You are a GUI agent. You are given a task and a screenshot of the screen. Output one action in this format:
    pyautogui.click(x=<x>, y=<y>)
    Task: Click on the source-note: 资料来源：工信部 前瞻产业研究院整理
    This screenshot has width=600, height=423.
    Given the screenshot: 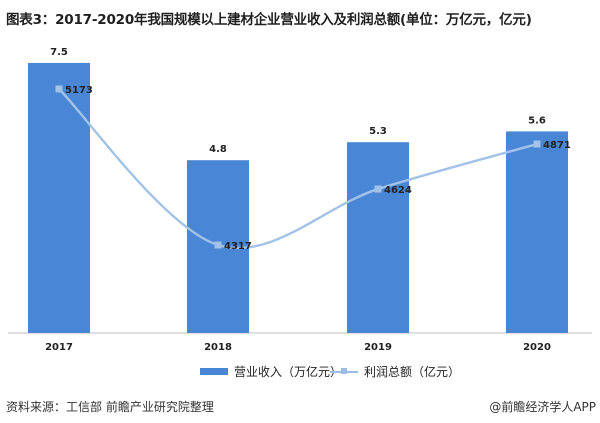 What is the action you would take?
    pyautogui.click(x=110, y=407)
    